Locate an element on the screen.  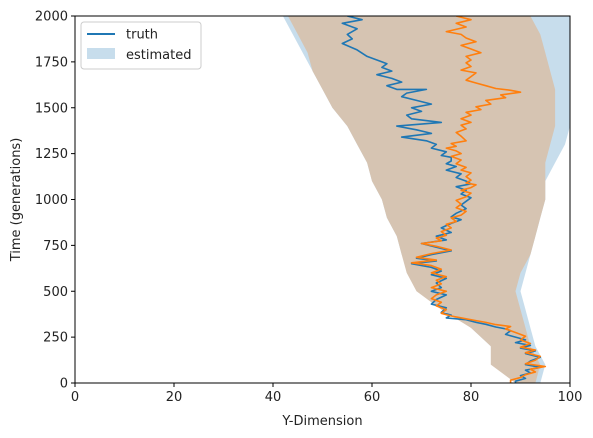
legend-truth-label: truth is located at coordinates (142, 35).